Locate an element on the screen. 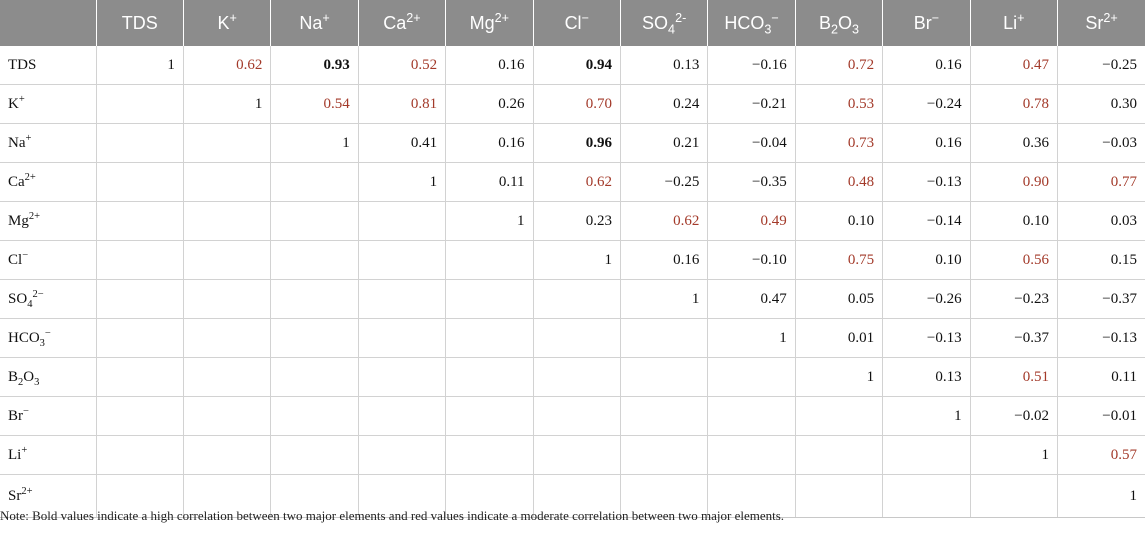  row-header: Ca2+ is located at coordinates (48, 182).